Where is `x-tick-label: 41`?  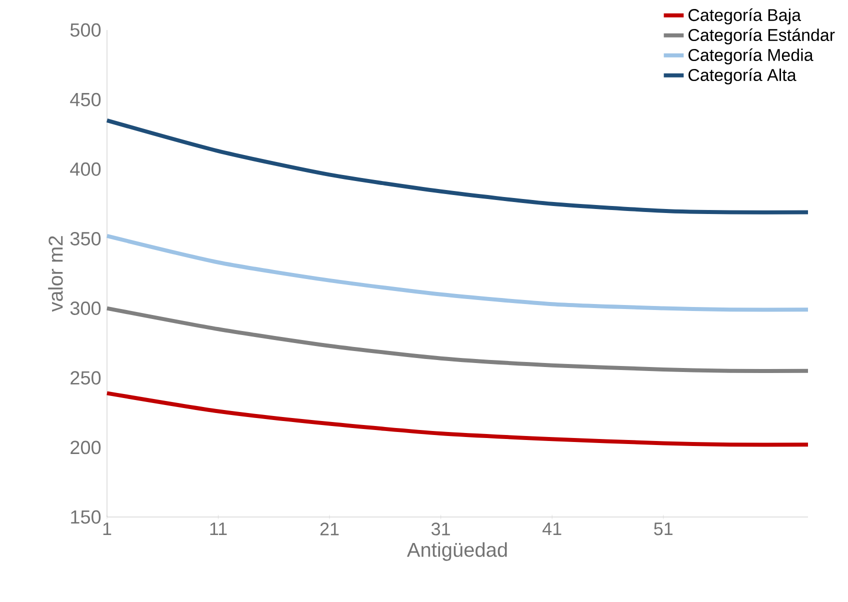
x-tick-label: 41 is located at coordinates (552, 529).